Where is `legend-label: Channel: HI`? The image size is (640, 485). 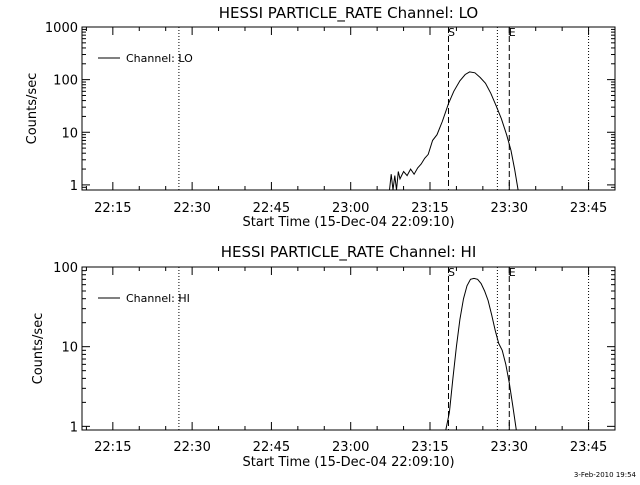 legend-label: Channel: HI is located at coordinates (158, 298).